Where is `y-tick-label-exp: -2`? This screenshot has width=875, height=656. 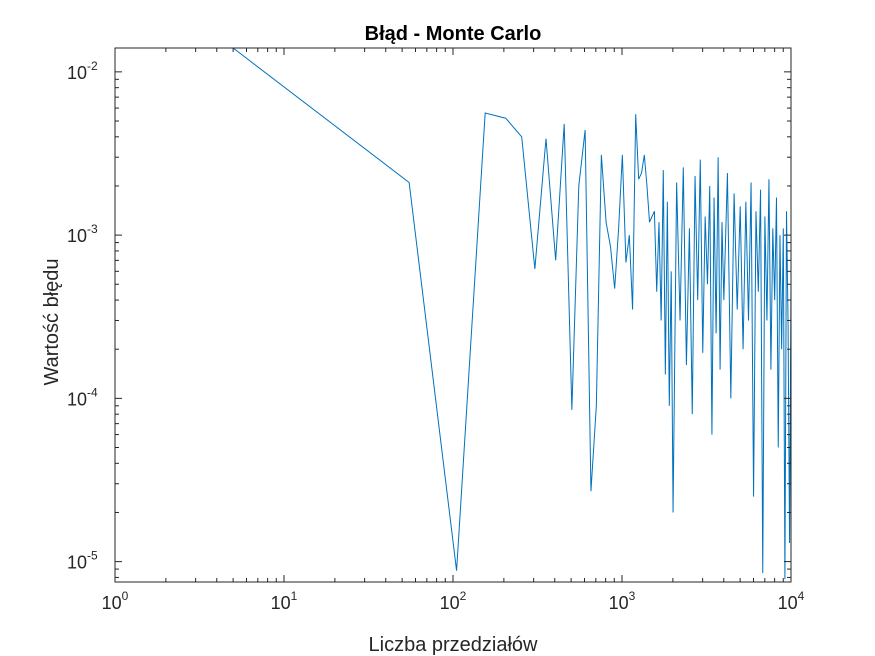 y-tick-label-exp: -2 is located at coordinates (92, 66).